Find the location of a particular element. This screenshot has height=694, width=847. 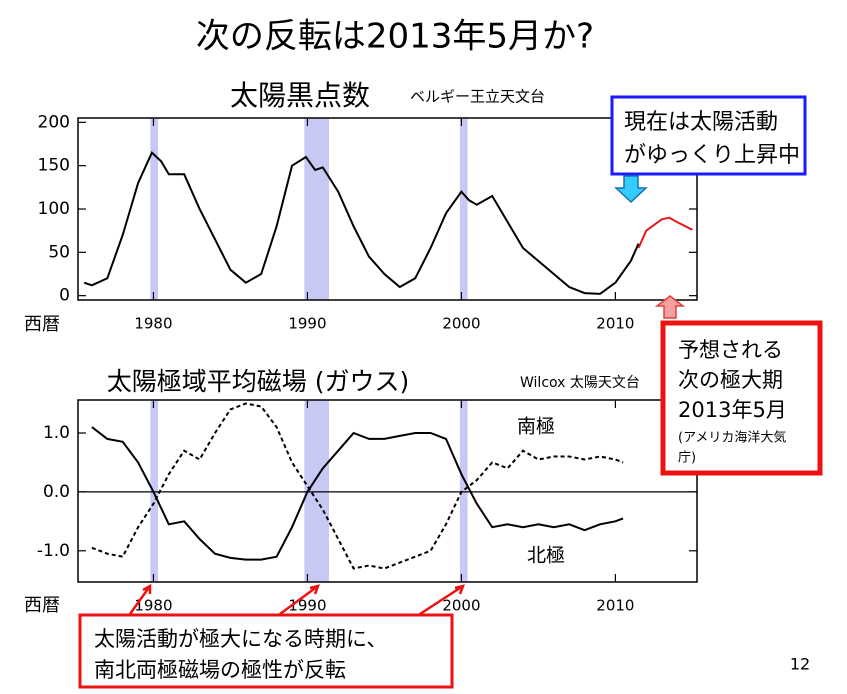

series-label: 南極 is located at coordinates (536, 427).